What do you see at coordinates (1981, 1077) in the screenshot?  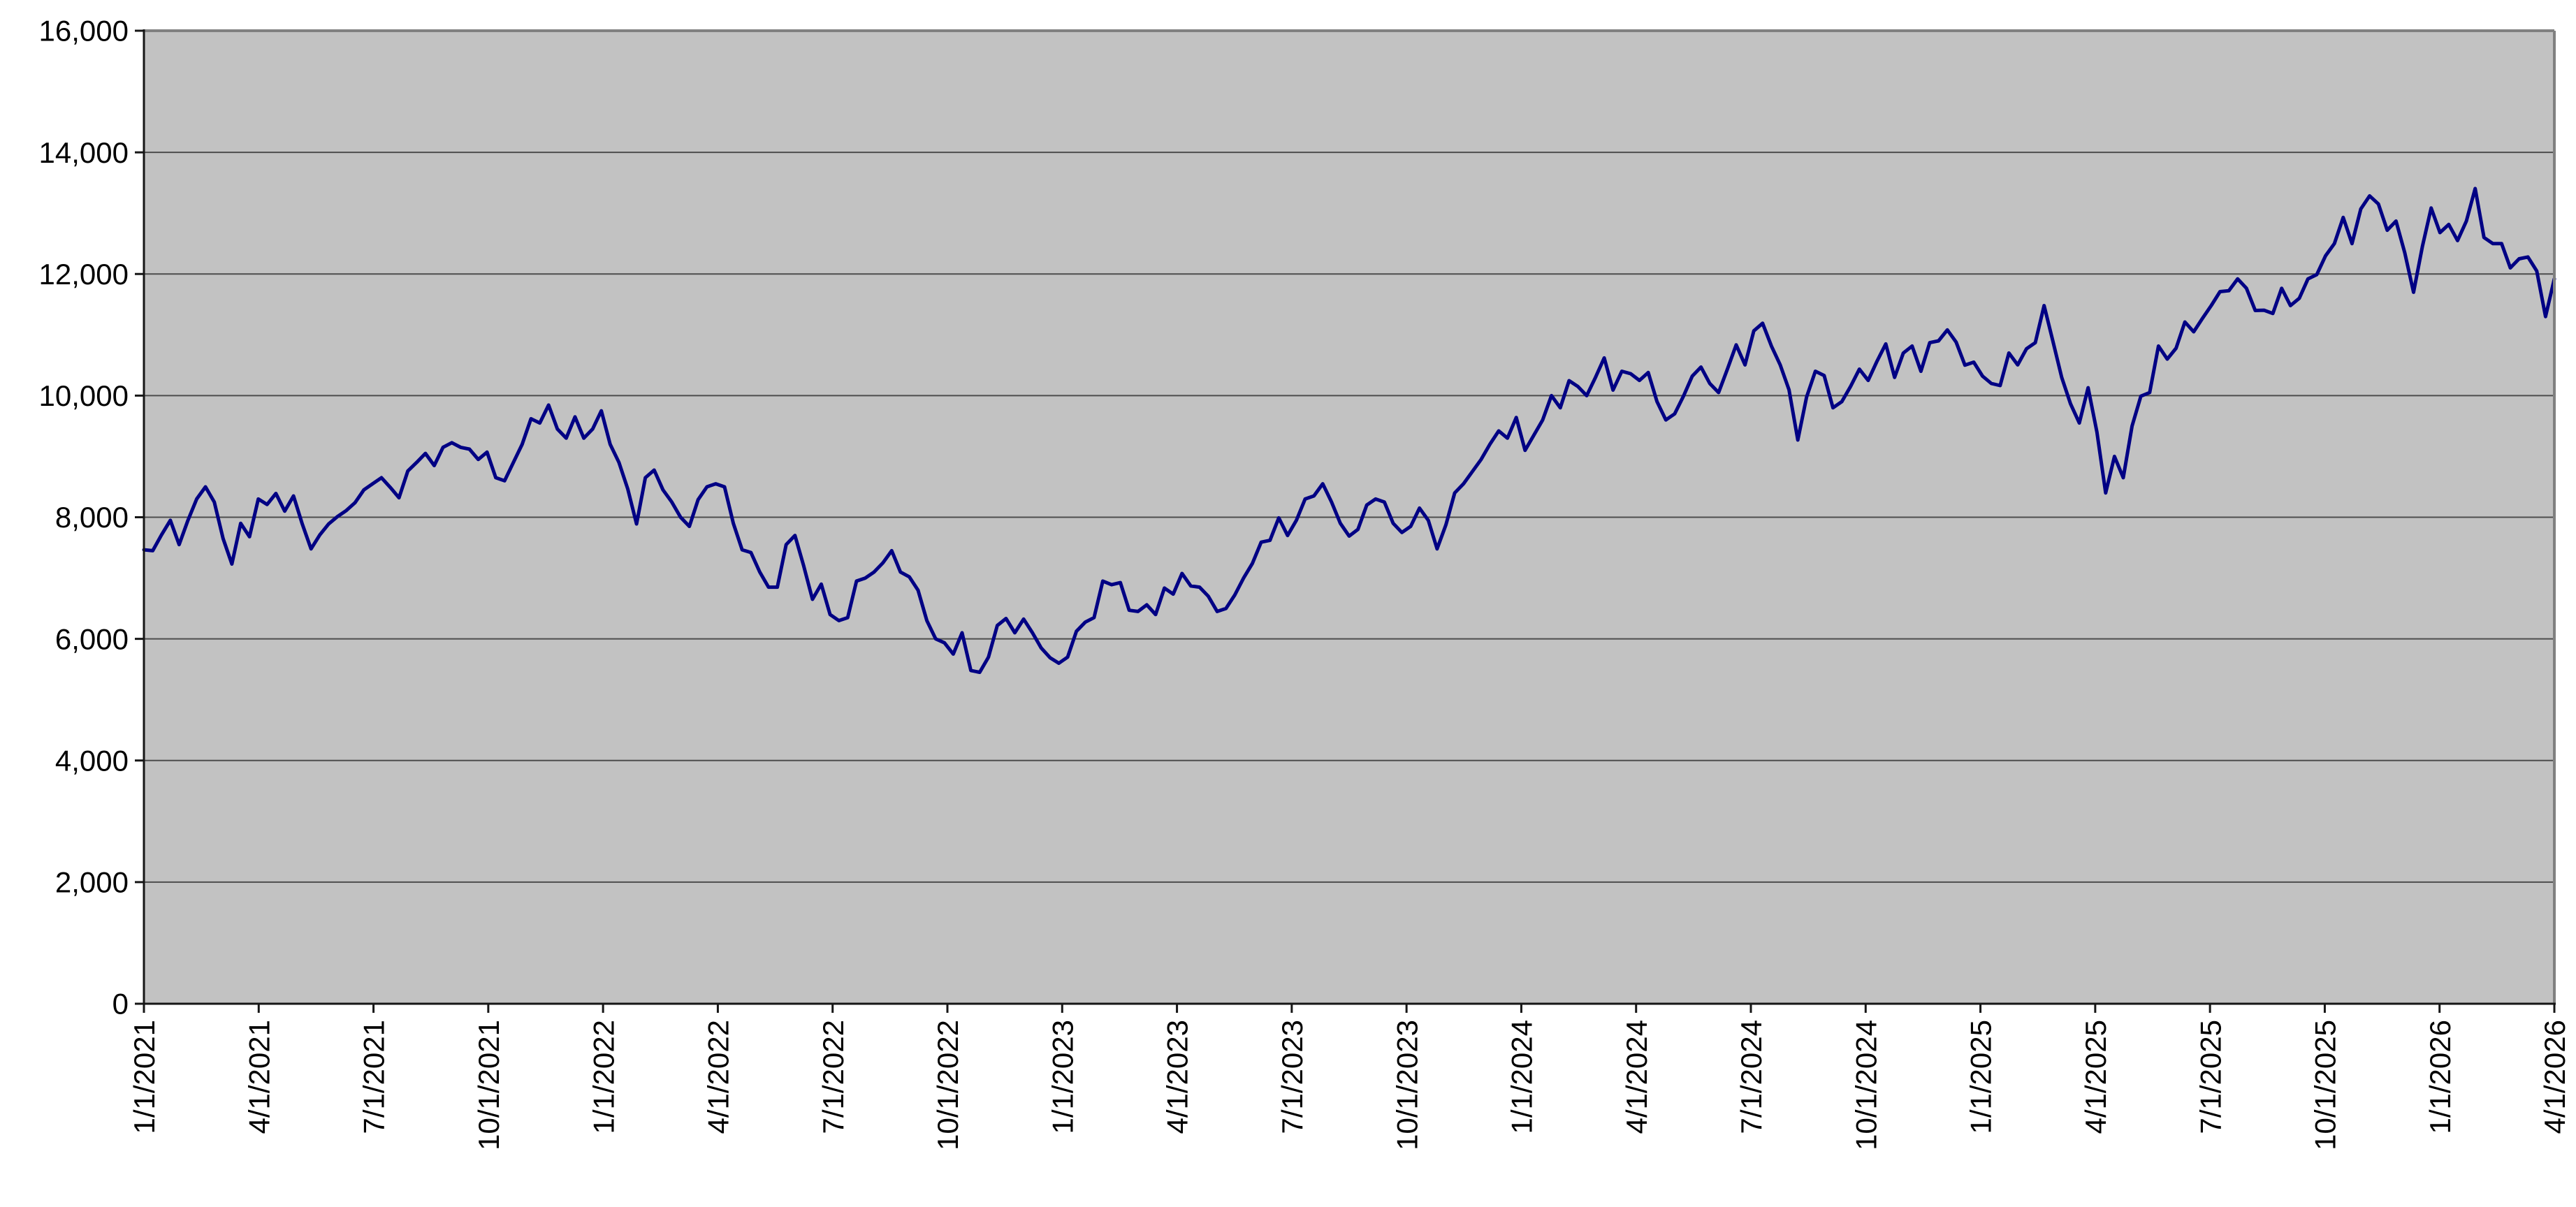 I see `x-axis-tick-label: 1/1/2025` at bounding box center [1981, 1077].